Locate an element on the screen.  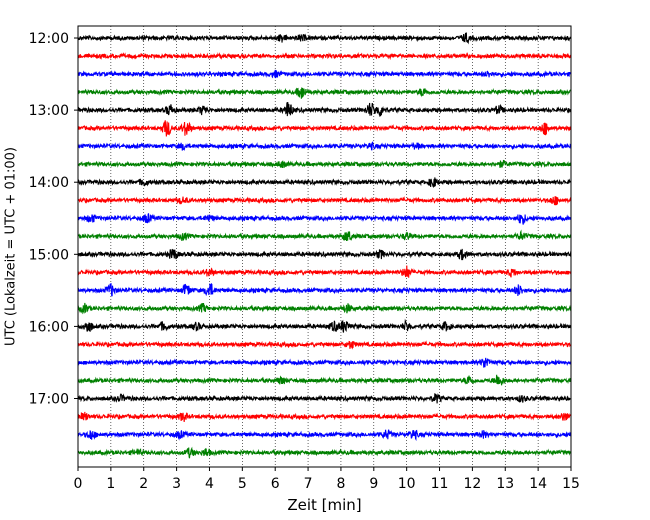
y-tick-label: 15:00 is located at coordinates (49, 255).